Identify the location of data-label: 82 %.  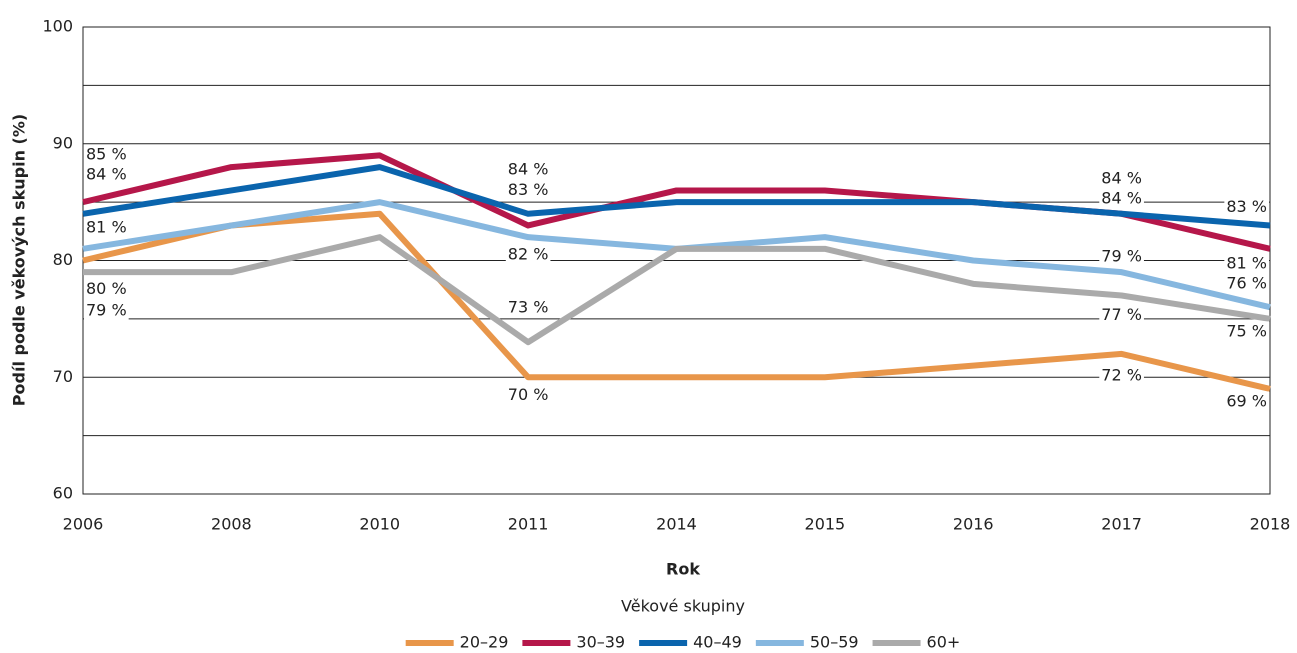
(528, 254).